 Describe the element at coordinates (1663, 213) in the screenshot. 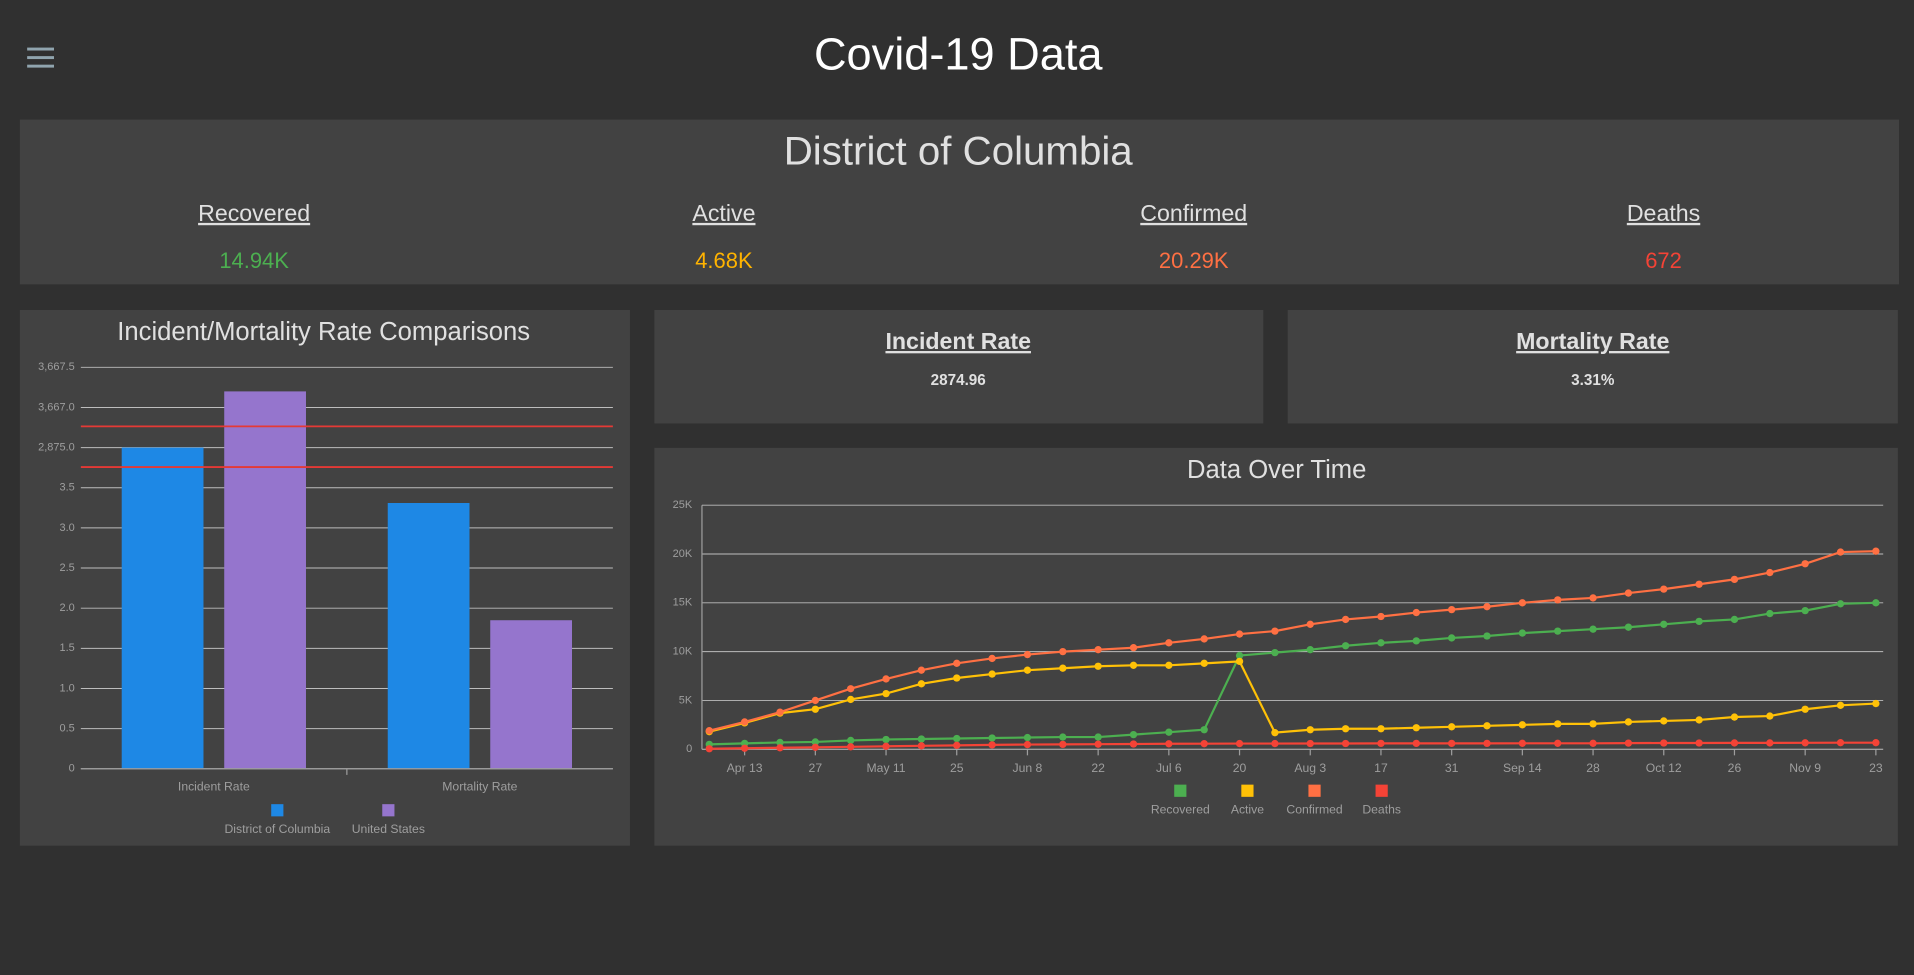

I see `stat-label: Deaths` at that location.